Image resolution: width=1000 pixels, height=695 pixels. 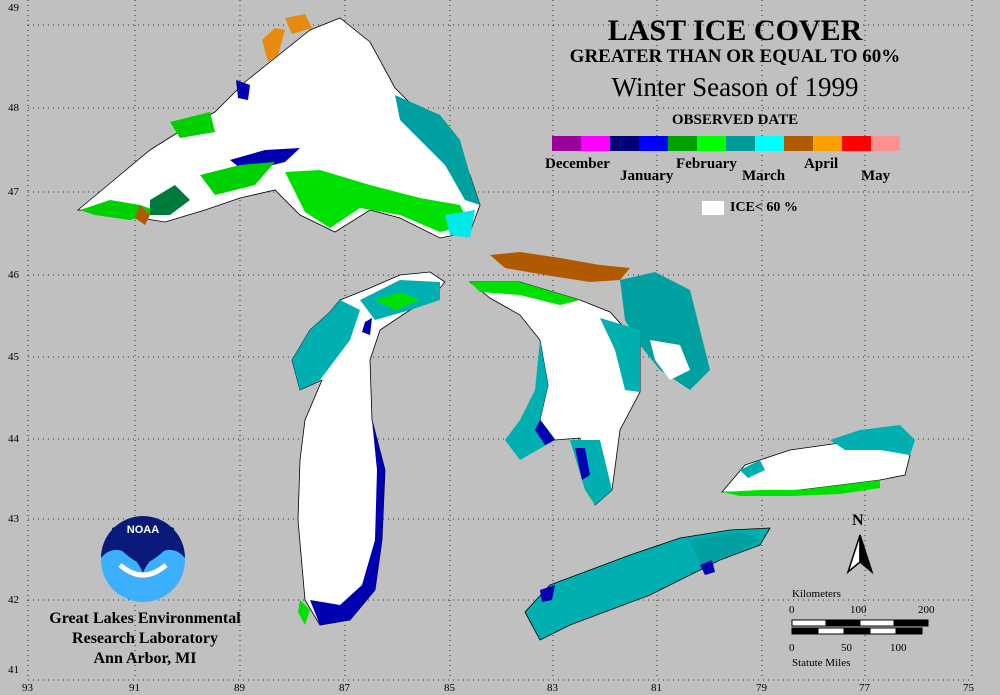 I want to click on lon-label: 79, so click(x=761, y=688).